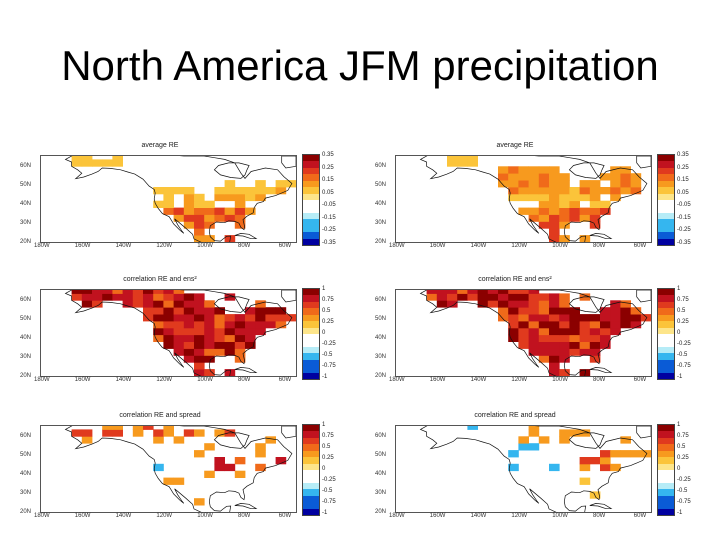  I want to click on colorbar-tick-label: 0.25, so click(683, 167).